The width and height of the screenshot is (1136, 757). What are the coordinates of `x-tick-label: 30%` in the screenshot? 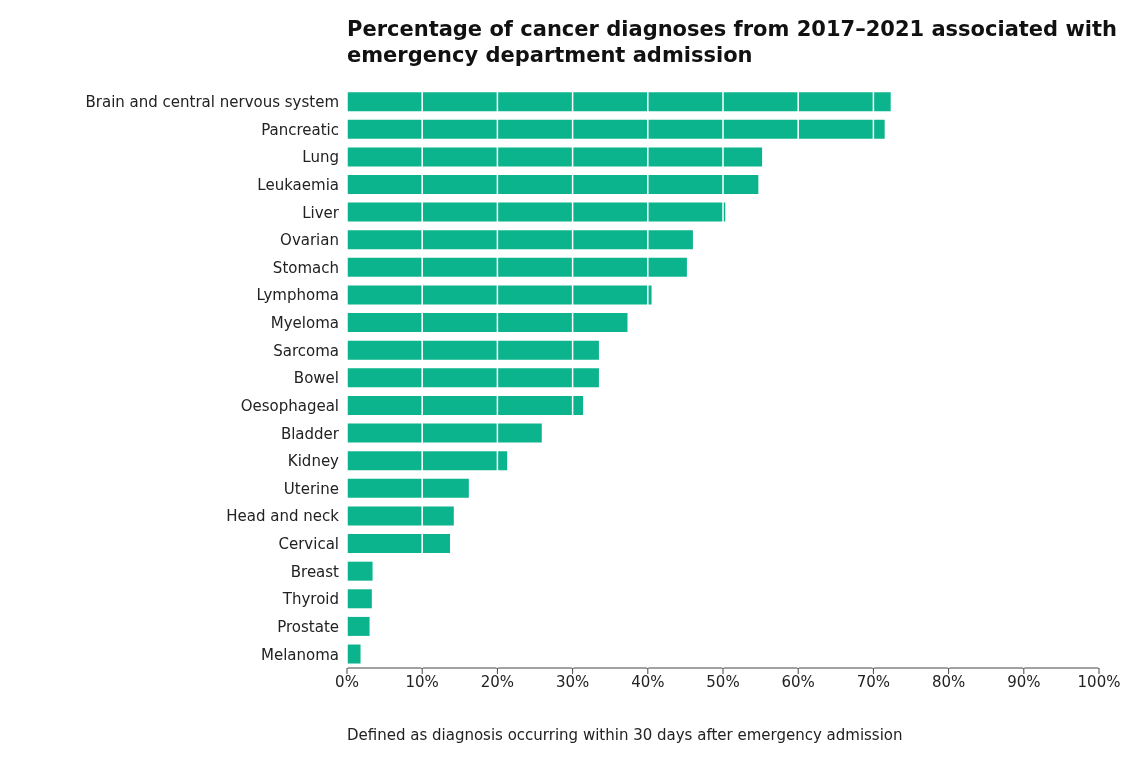 It's located at (572, 681).